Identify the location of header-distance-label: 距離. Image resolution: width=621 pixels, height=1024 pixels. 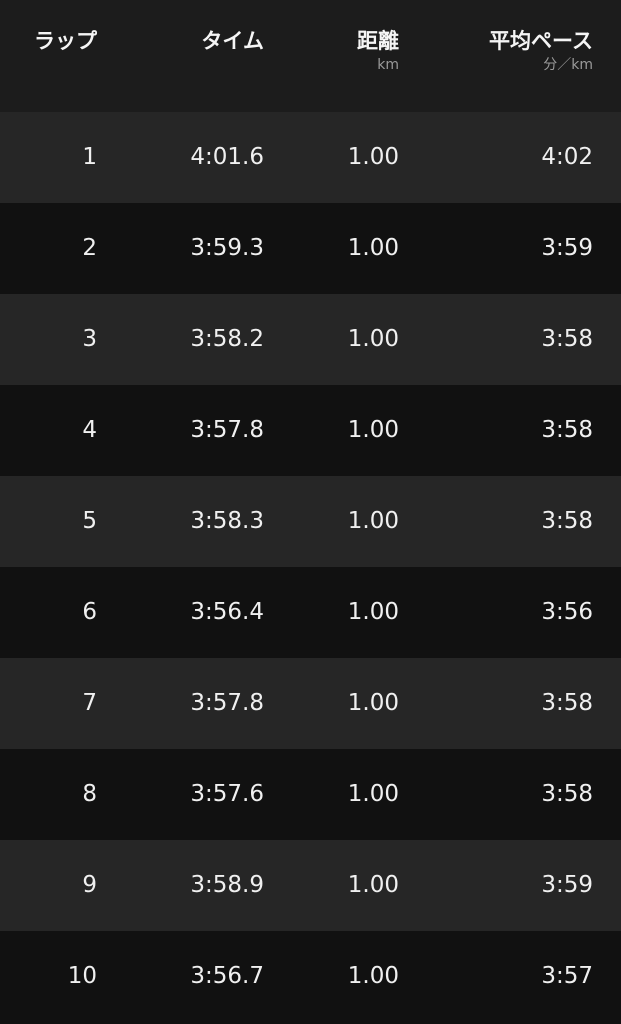
(378, 41).